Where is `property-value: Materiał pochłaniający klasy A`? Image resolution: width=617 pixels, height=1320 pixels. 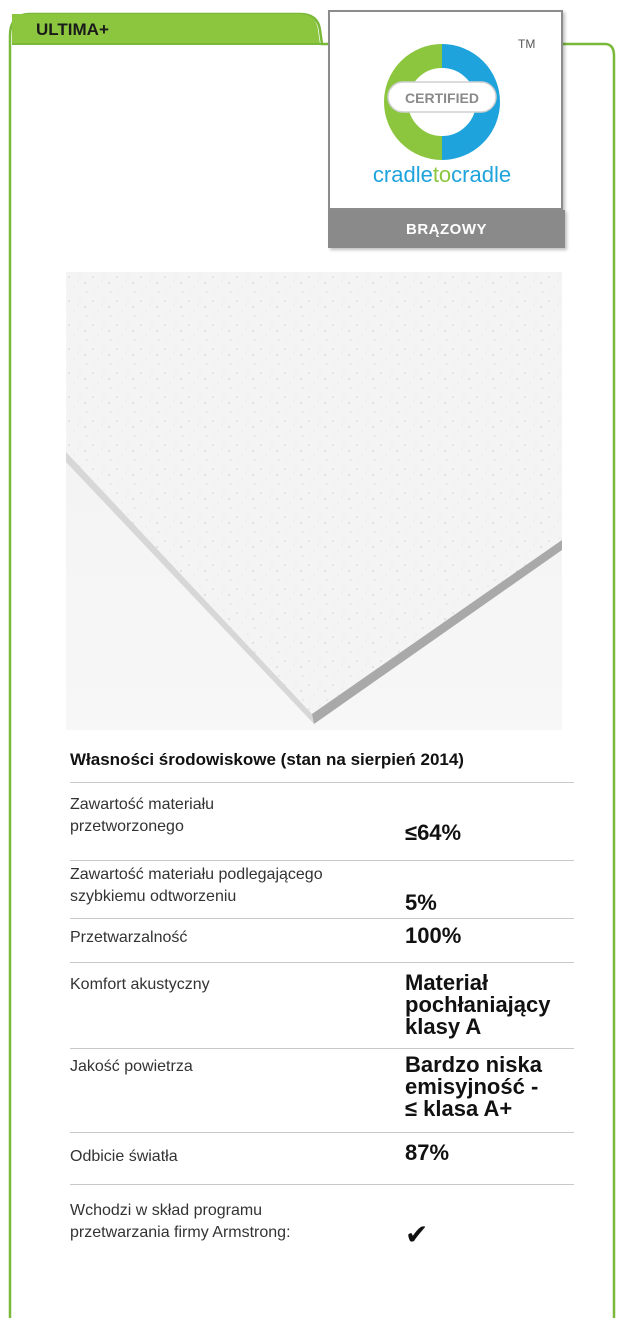
property-value: Materiał pochłaniający klasy A is located at coordinates (478, 1004).